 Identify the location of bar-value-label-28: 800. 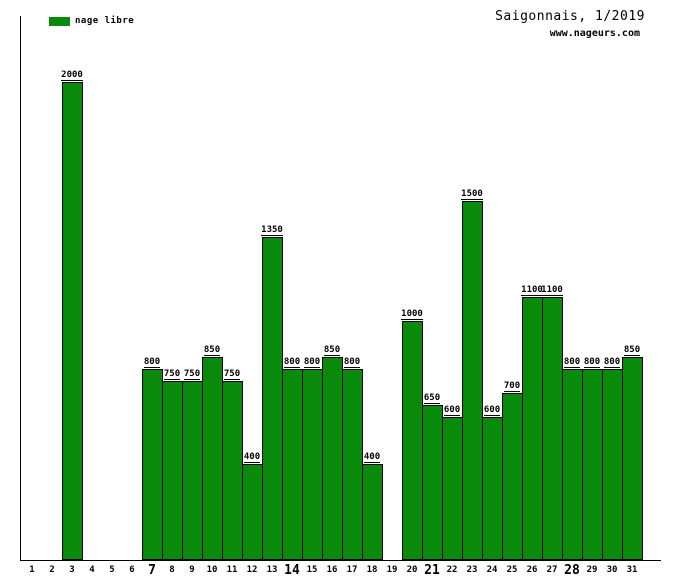
(572, 362).